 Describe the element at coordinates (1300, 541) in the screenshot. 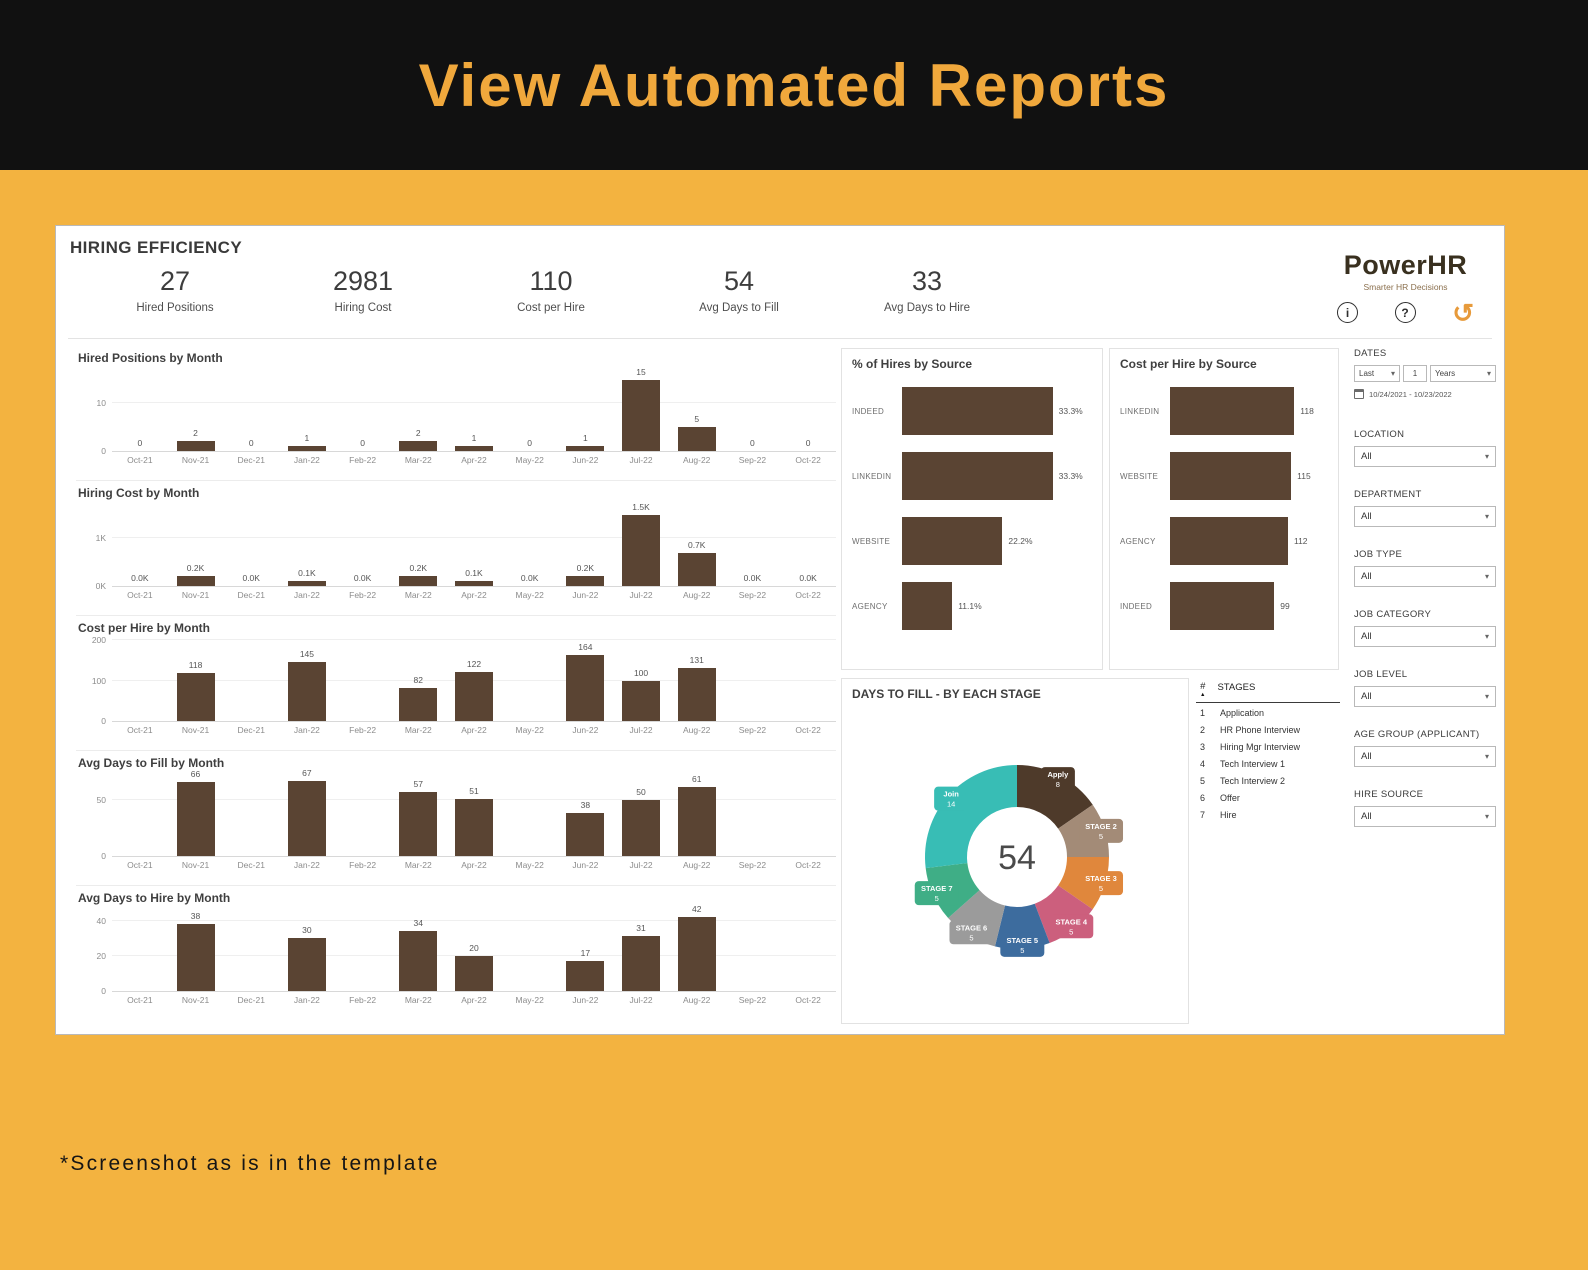

I see `bar-value-label: 112` at that location.